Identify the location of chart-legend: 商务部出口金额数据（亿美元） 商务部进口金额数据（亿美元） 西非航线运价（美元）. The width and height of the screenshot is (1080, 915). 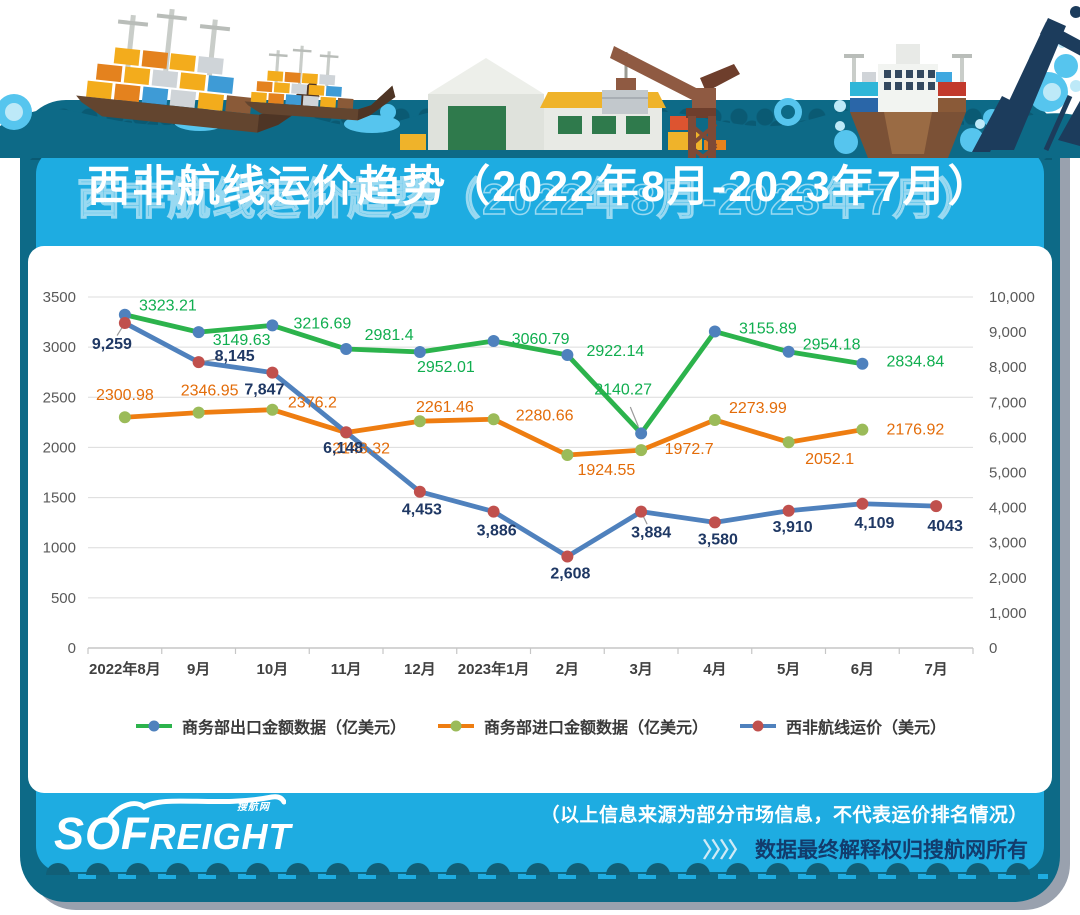
(540, 726).